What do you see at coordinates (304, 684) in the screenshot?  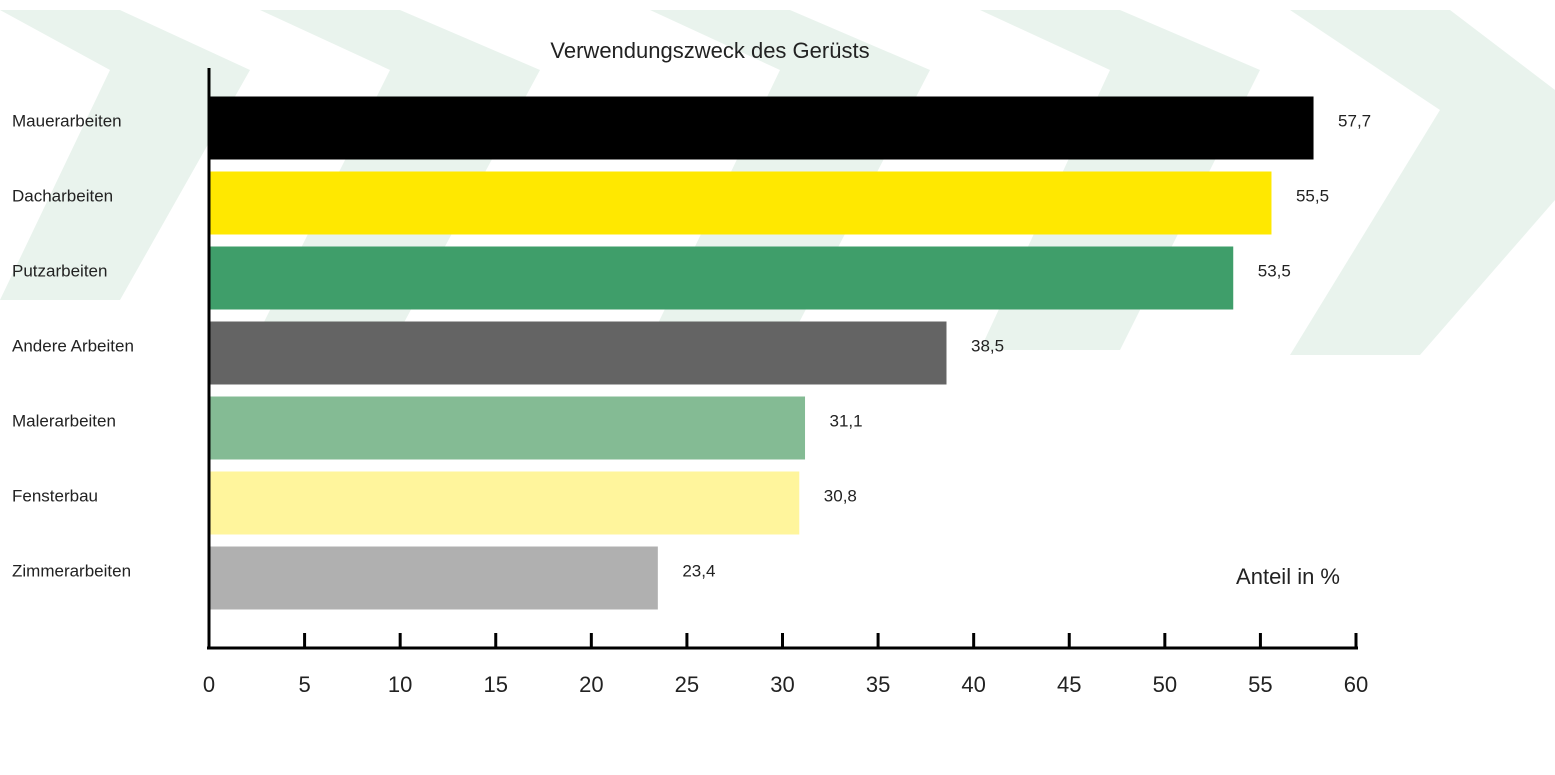 I see `x-tick-label: 5` at bounding box center [304, 684].